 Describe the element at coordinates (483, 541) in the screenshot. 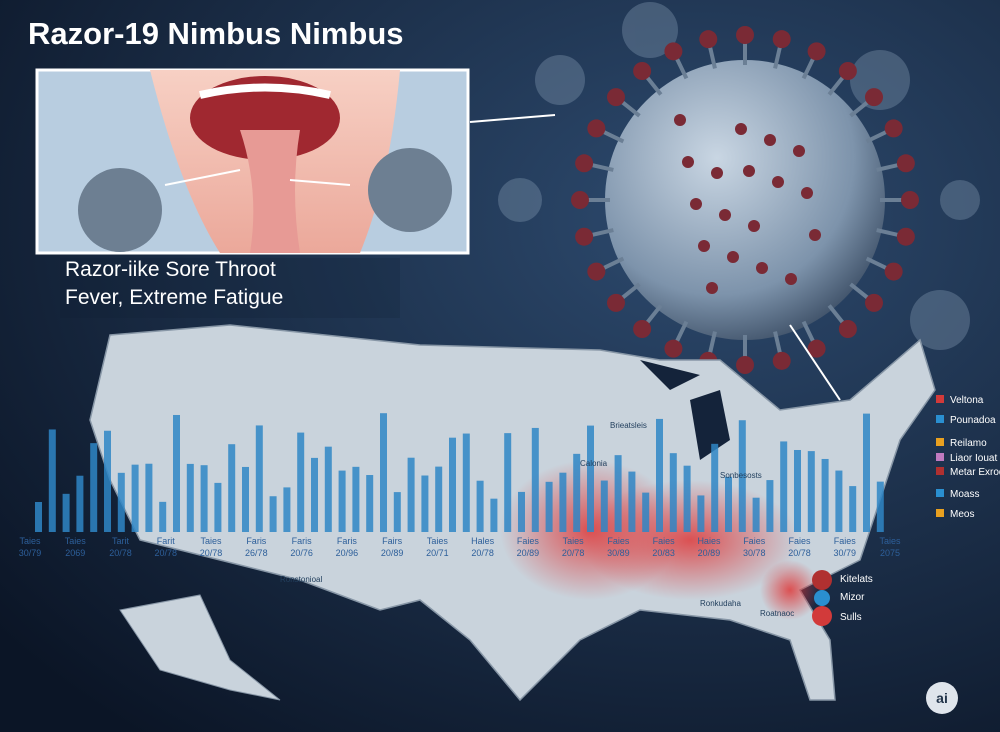

I see `axis-label: Hales` at that location.